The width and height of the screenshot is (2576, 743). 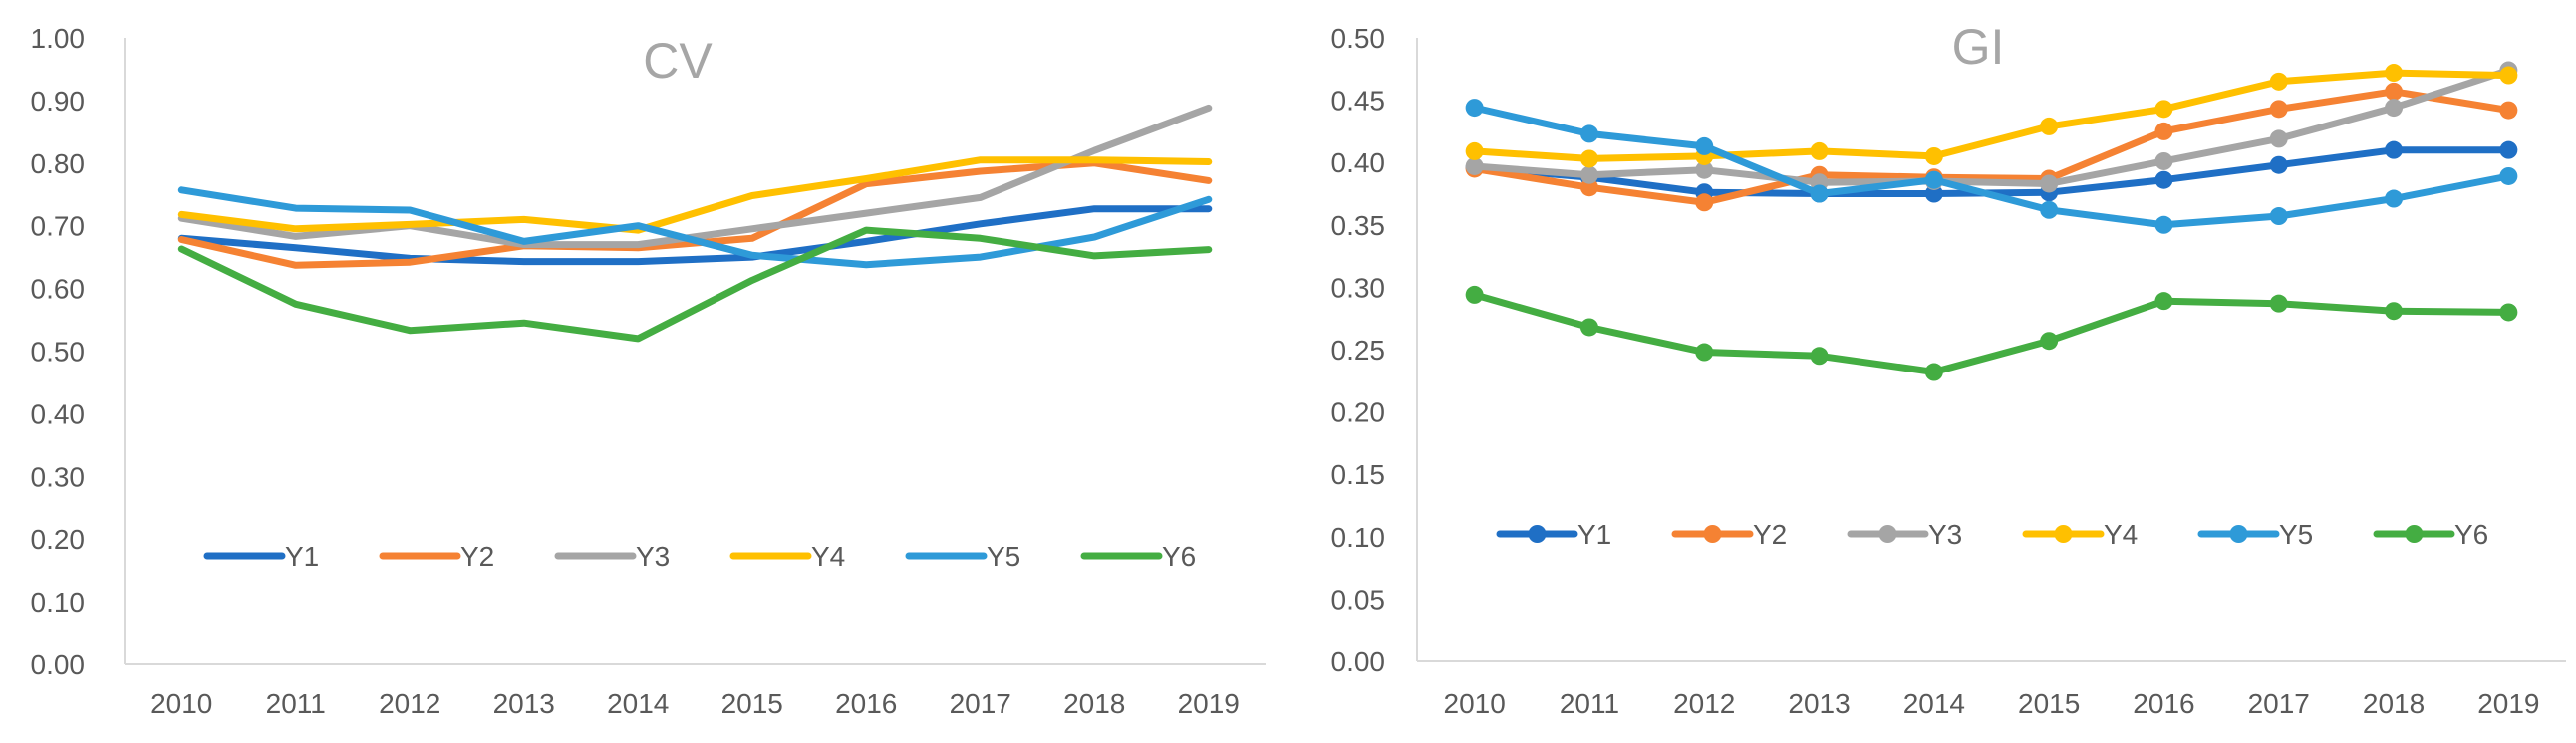 I want to click on series-line-y5, so click(x=1991, y=166).